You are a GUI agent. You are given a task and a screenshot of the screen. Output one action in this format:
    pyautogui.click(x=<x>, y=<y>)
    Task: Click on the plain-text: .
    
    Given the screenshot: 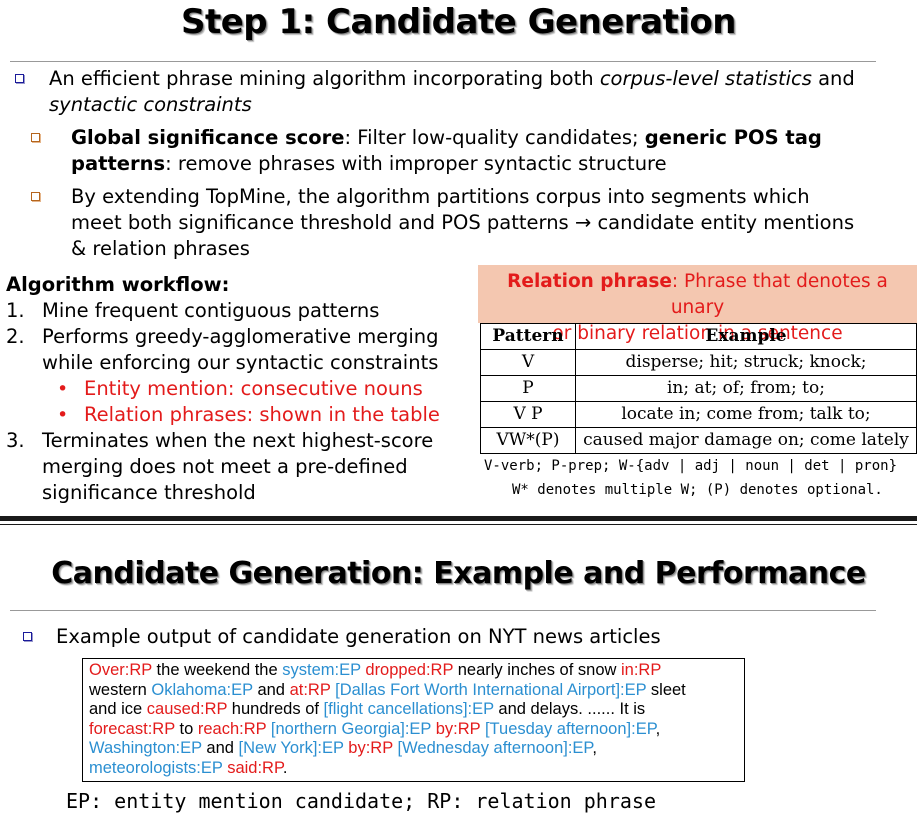 What is the action you would take?
    pyautogui.click(x=285, y=767)
    